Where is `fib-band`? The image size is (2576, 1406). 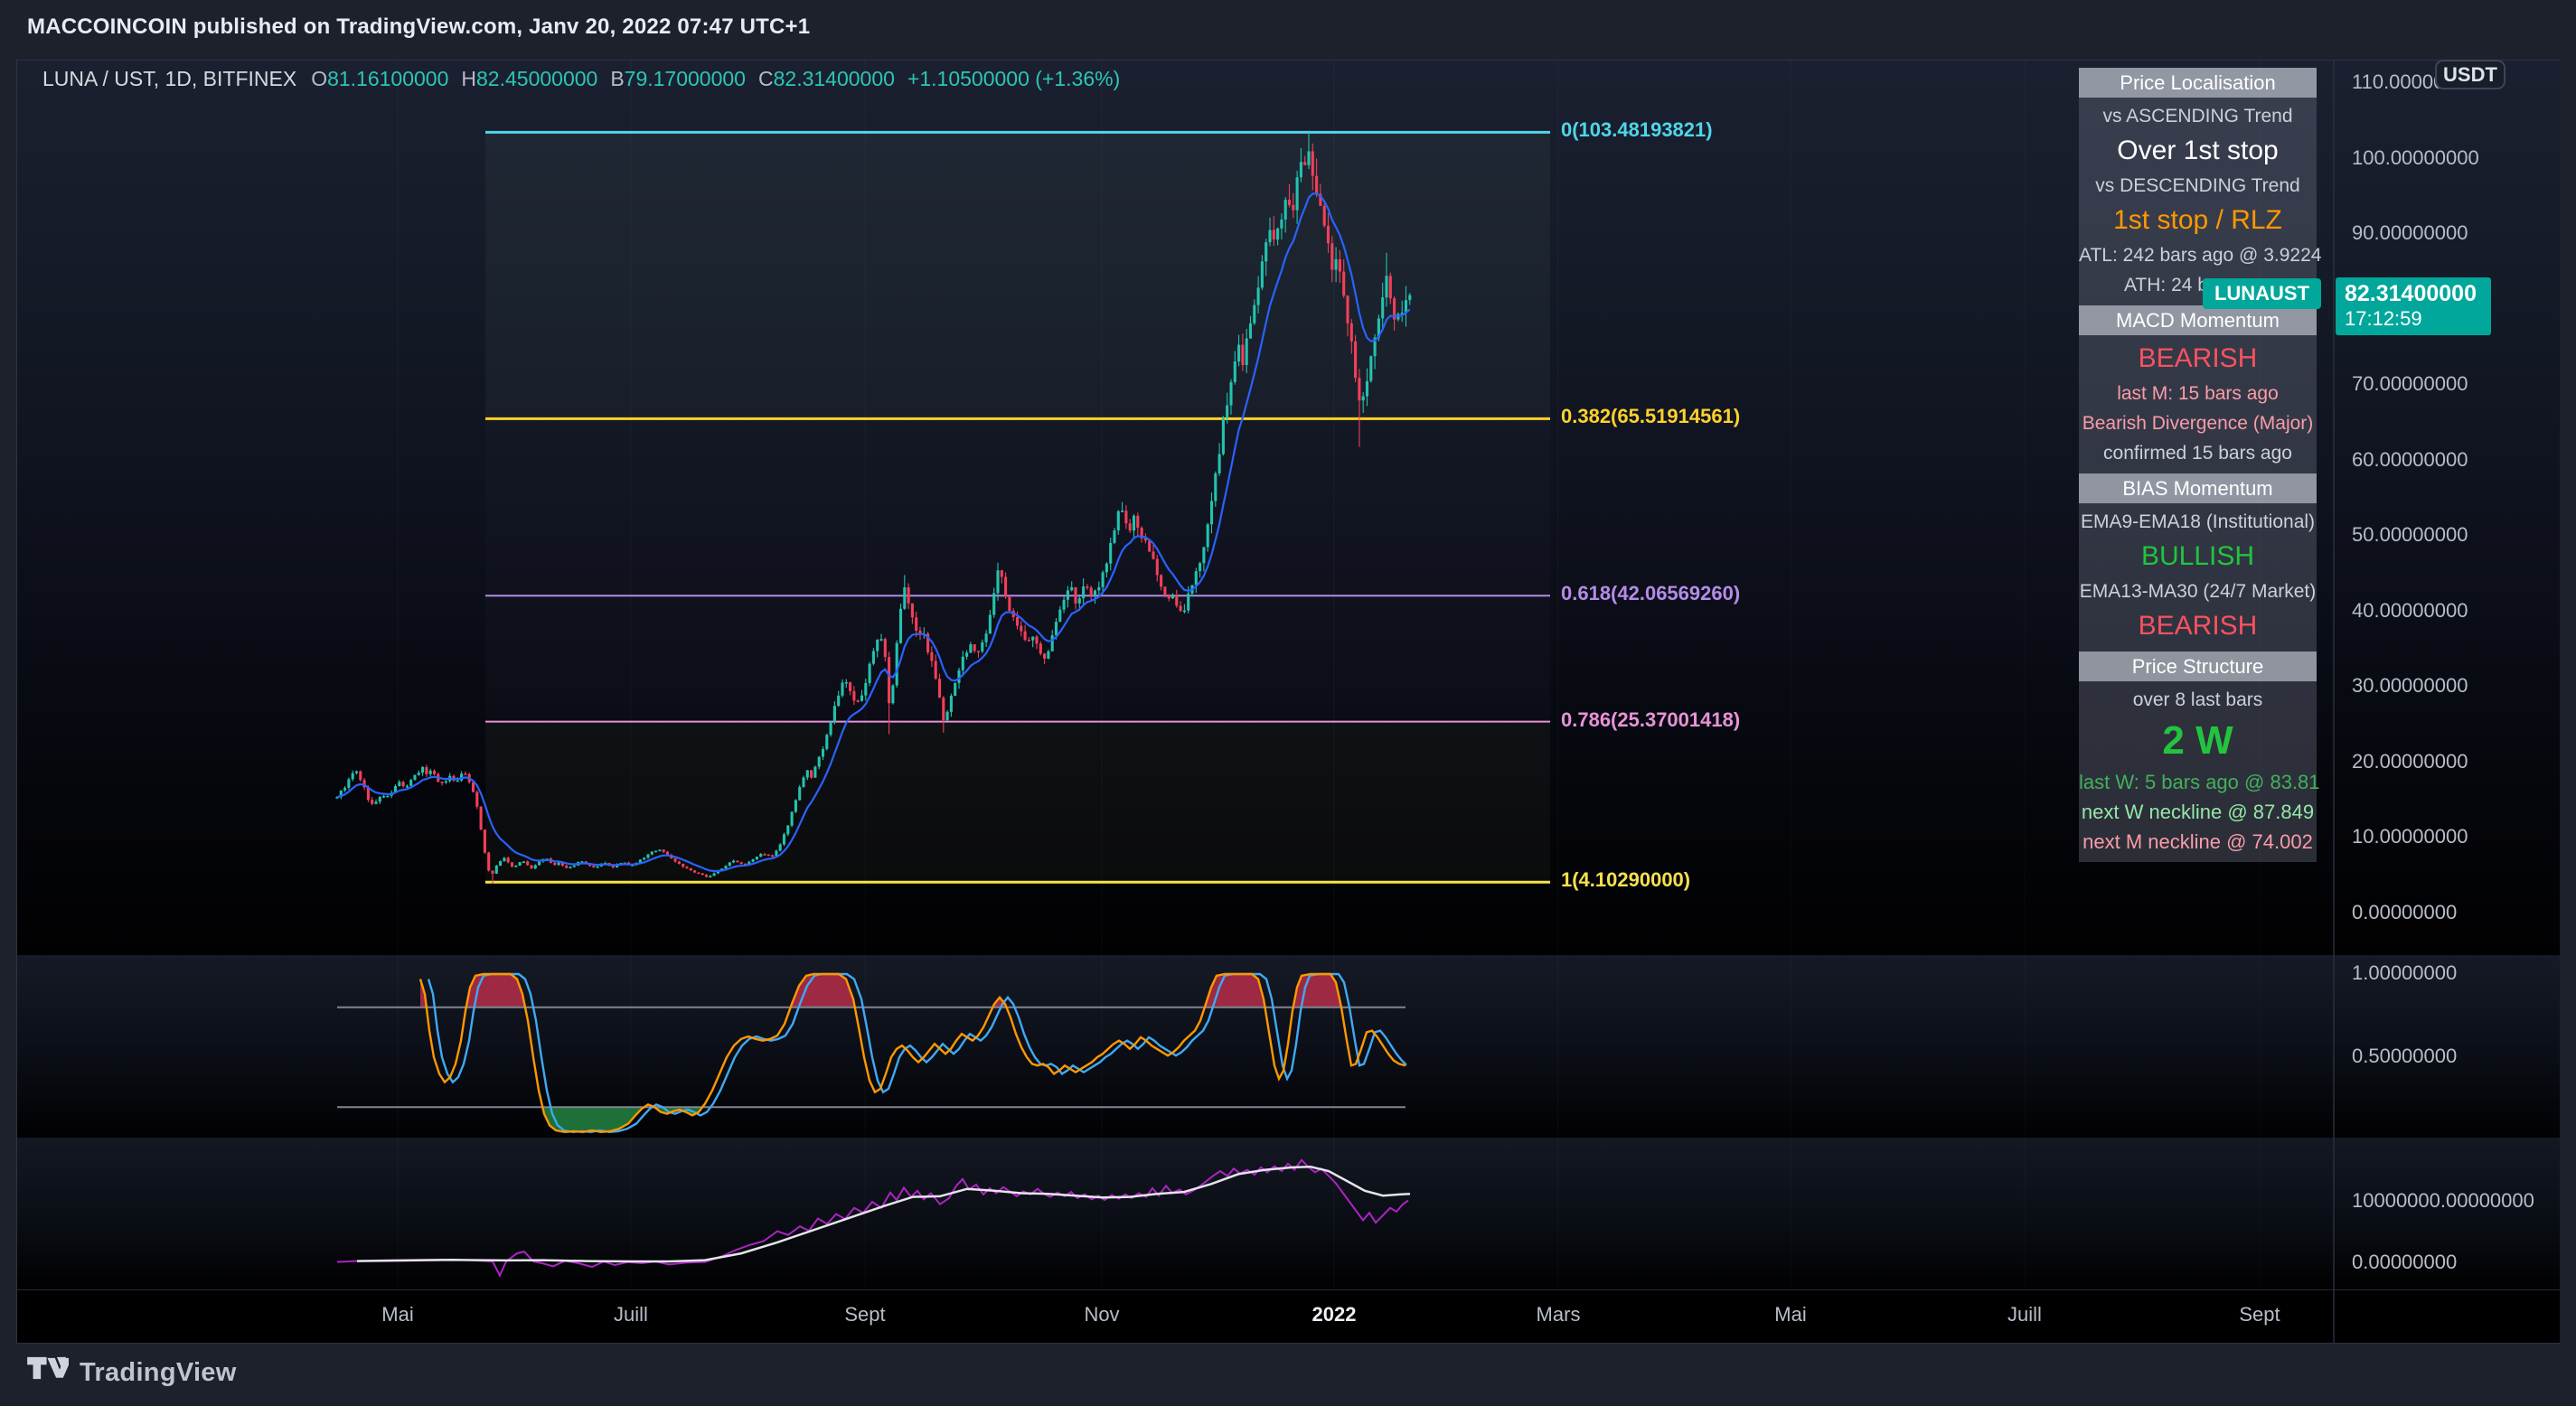 fib-band is located at coordinates (1018, 507).